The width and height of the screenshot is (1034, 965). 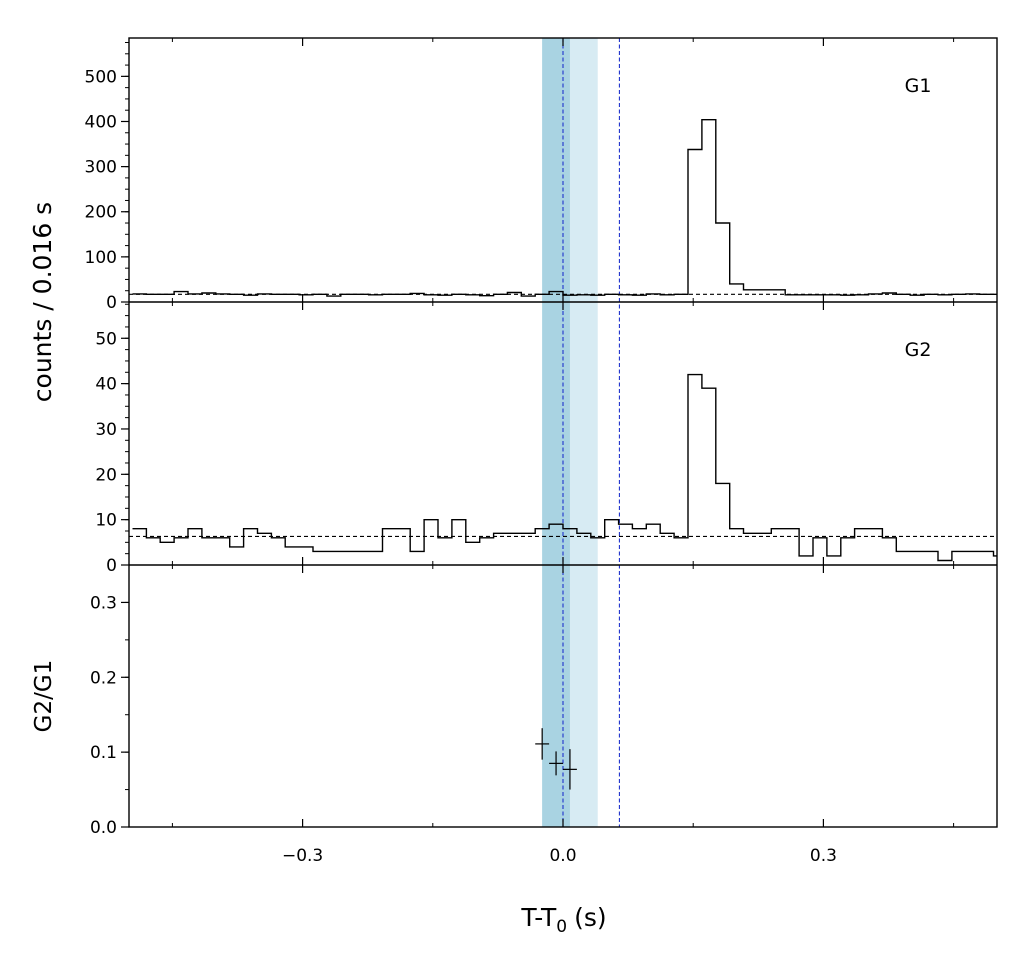 I want to click on g2-y-tick-label: 30, so click(x=106, y=430).